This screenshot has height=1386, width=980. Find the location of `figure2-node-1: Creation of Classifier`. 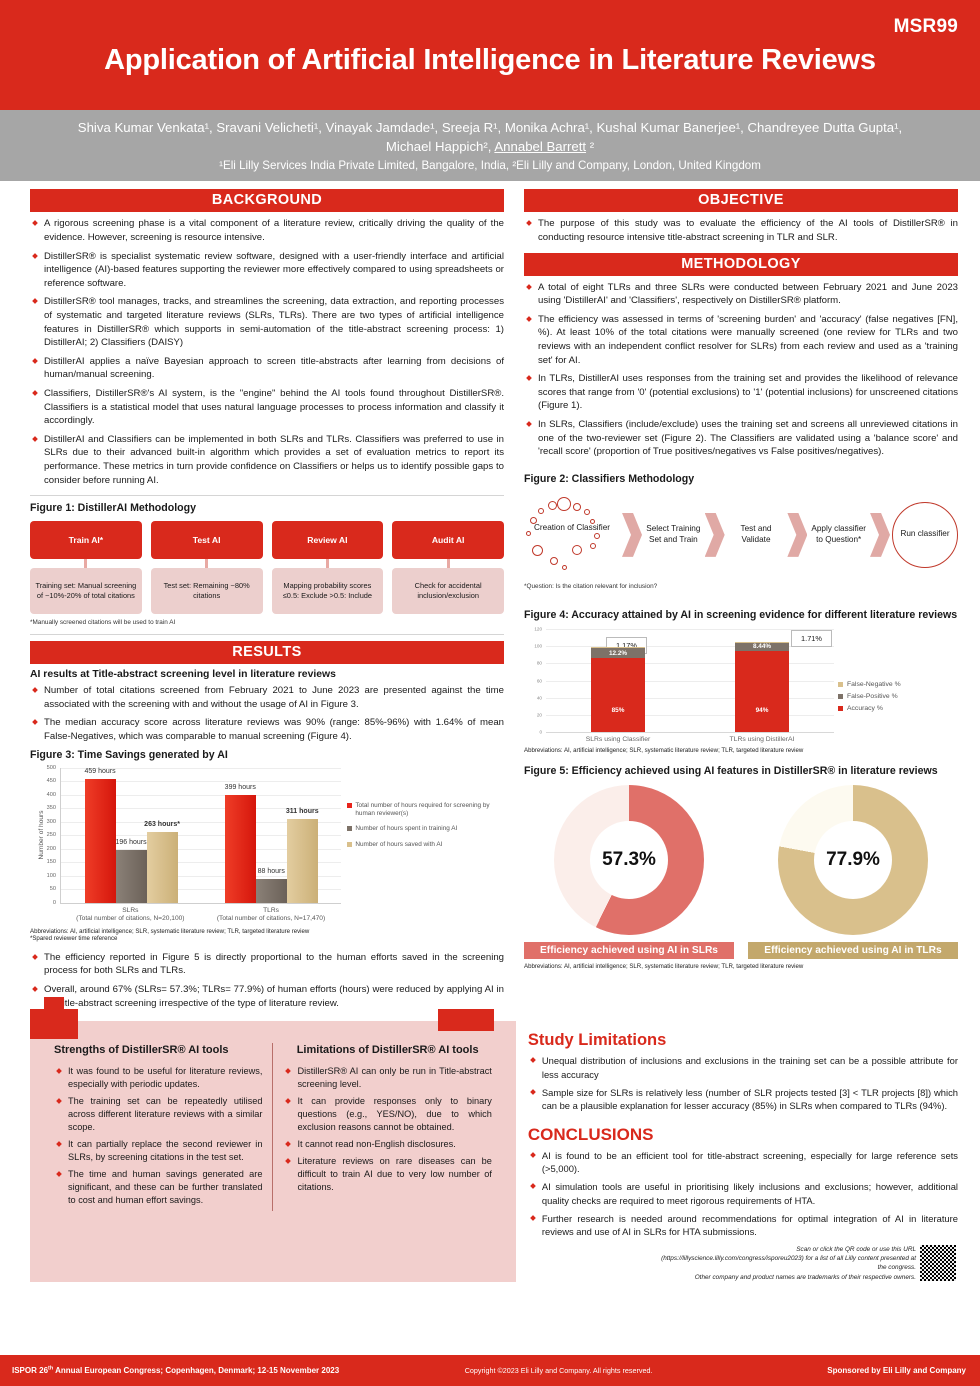

figure2-node-1: Creation of Classifier is located at coordinates (572, 527).